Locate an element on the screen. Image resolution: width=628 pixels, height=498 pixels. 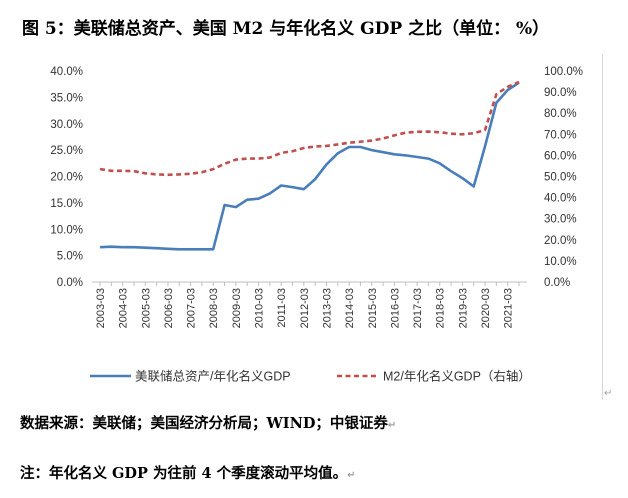
left-y-tick-label: 35.0% is located at coordinates (66, 98).